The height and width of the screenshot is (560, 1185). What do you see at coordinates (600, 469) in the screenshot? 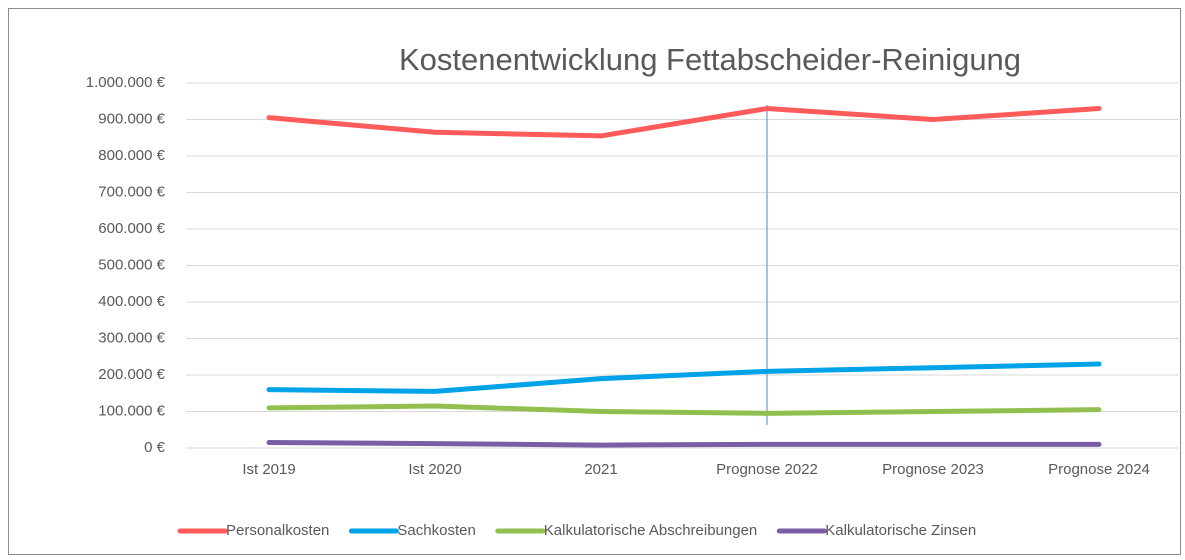
I see `x-tick-label: 2021` at bounding box center [600, 469].